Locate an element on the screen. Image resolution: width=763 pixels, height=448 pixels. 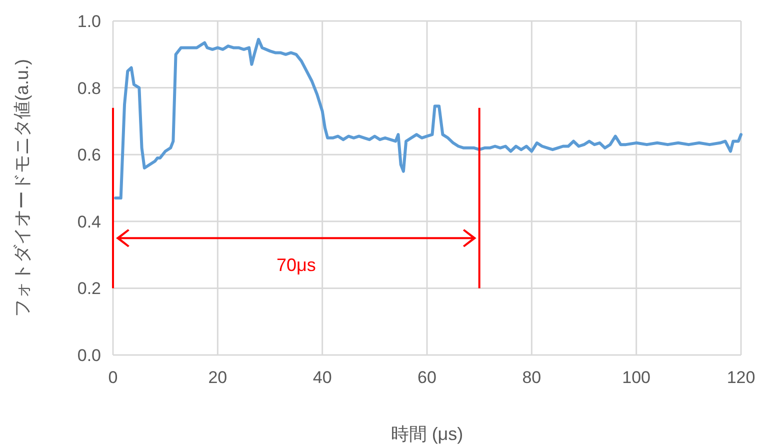
y-tick-label: 0.6 is located at coordinates (89, 155).